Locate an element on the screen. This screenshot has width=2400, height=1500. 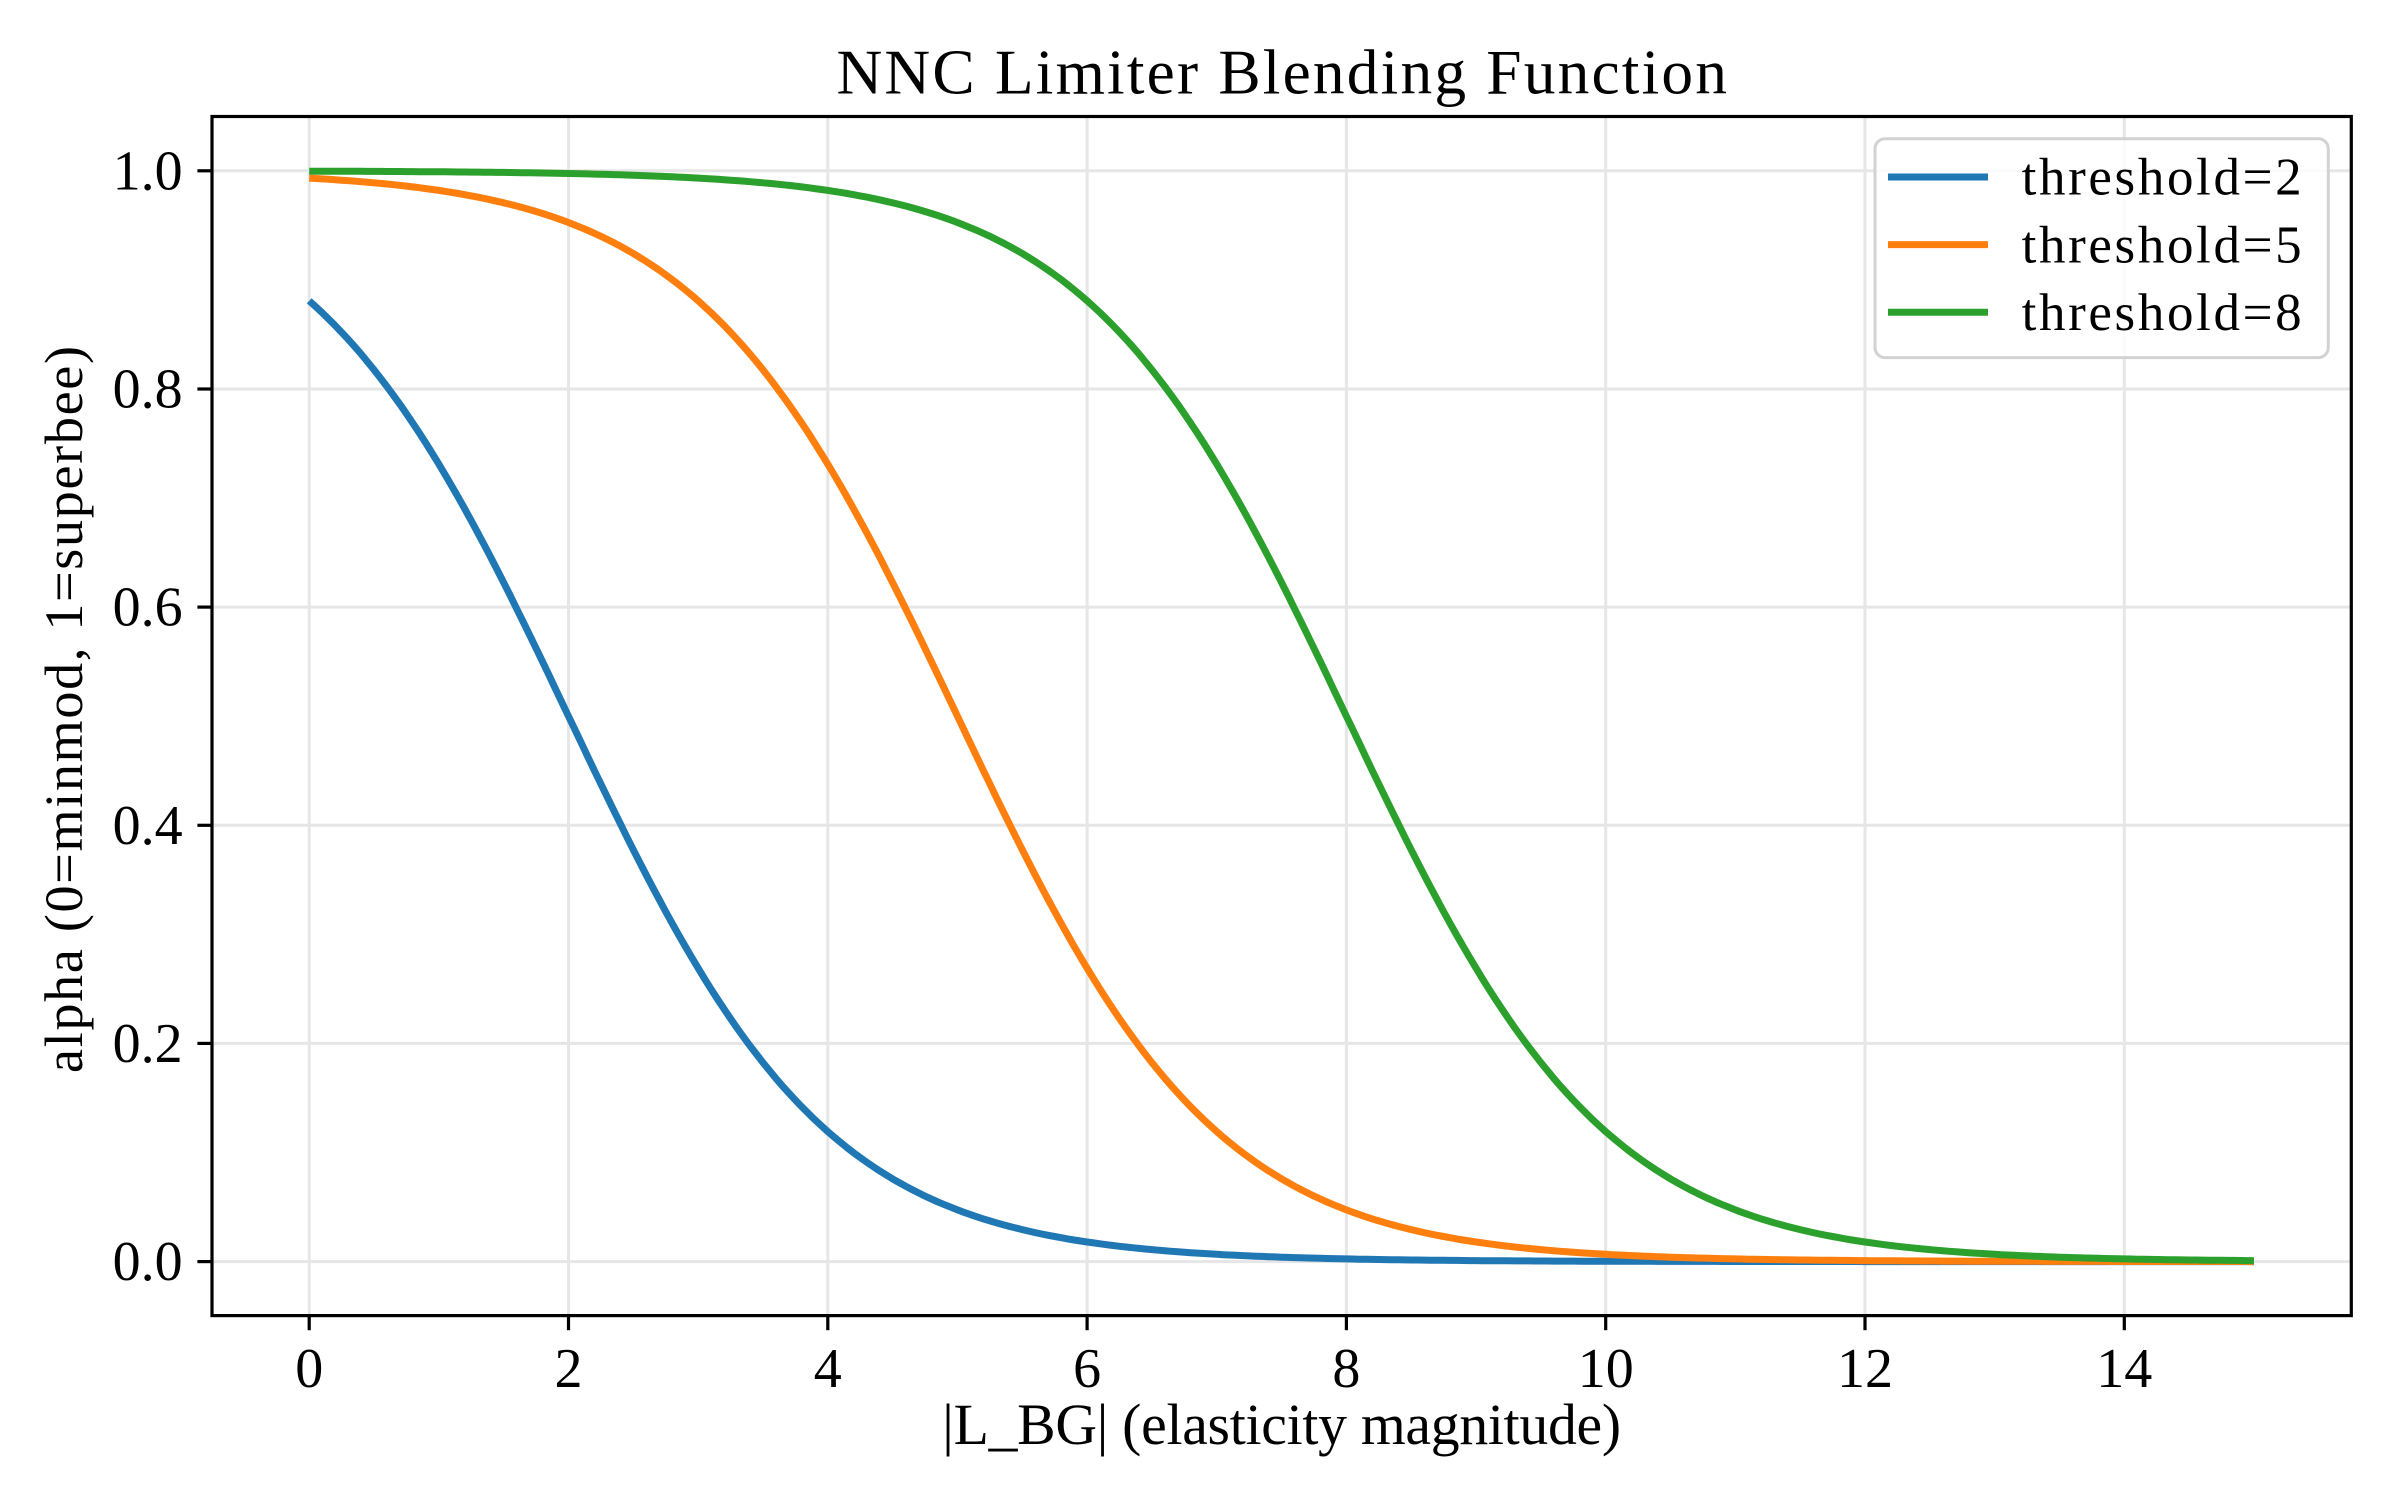
svg-text: threshold=2 is located at coordinates (2162, 178).